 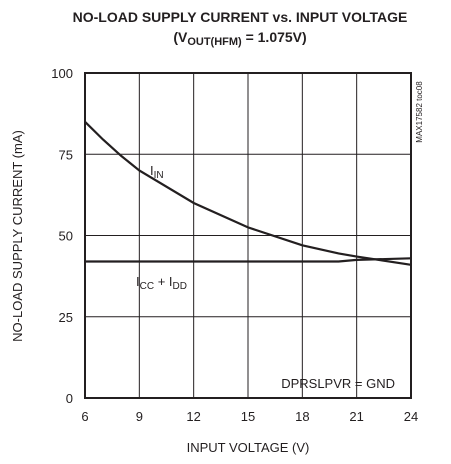 I want to click on x-tick-label: 18, so click(x=302, y=416).